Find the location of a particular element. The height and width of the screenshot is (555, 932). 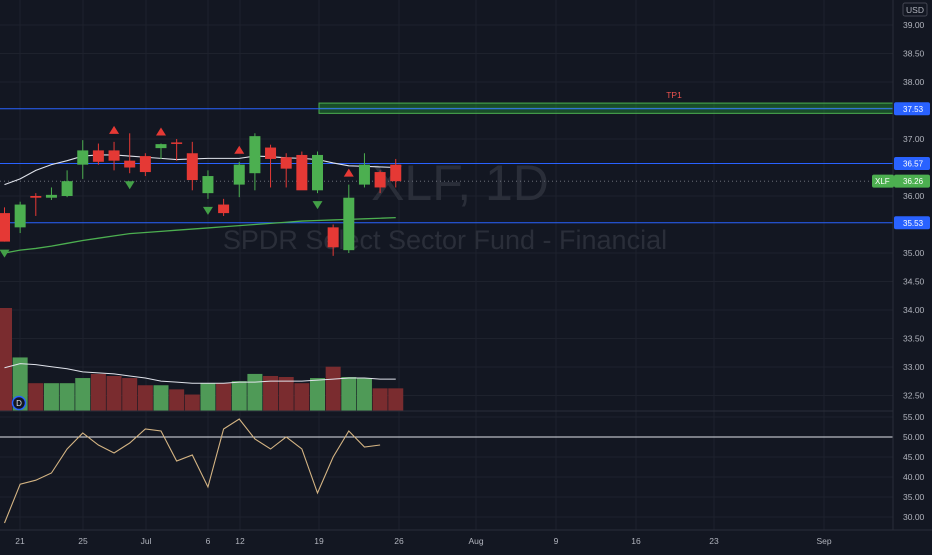

last-price-tag-text: 36.26 is located at coordinates (913, 181).